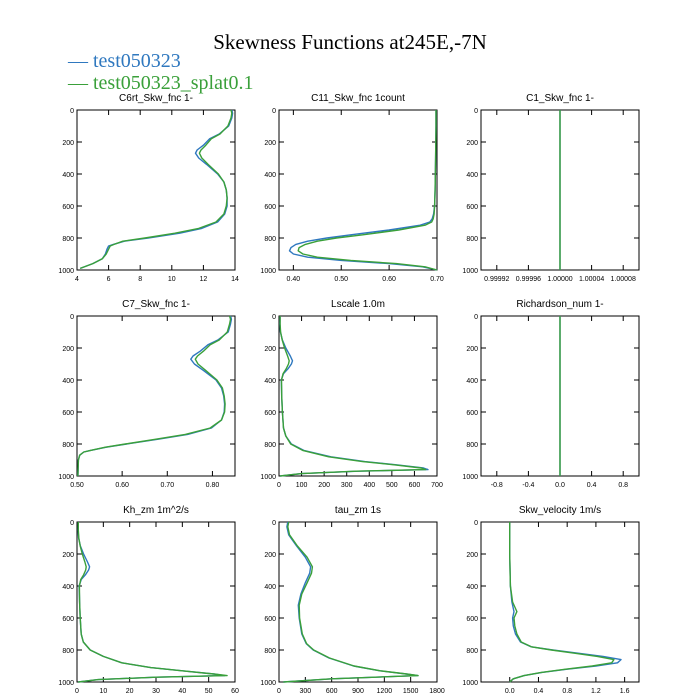 Image resolution: width=700 pixels, height=700 pixels. Describe the element at coordinates (350, 42) in the screenshot. I see `figure-title: Skewness Functions at245E,-7N` at that location.